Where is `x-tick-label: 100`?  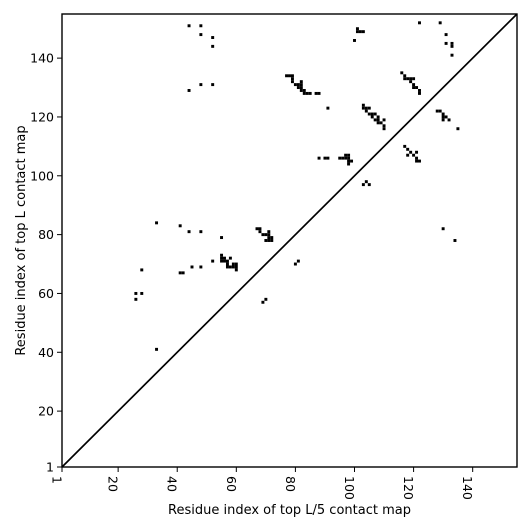 x-tick-label: 100 is located at coordinates (349, 488).